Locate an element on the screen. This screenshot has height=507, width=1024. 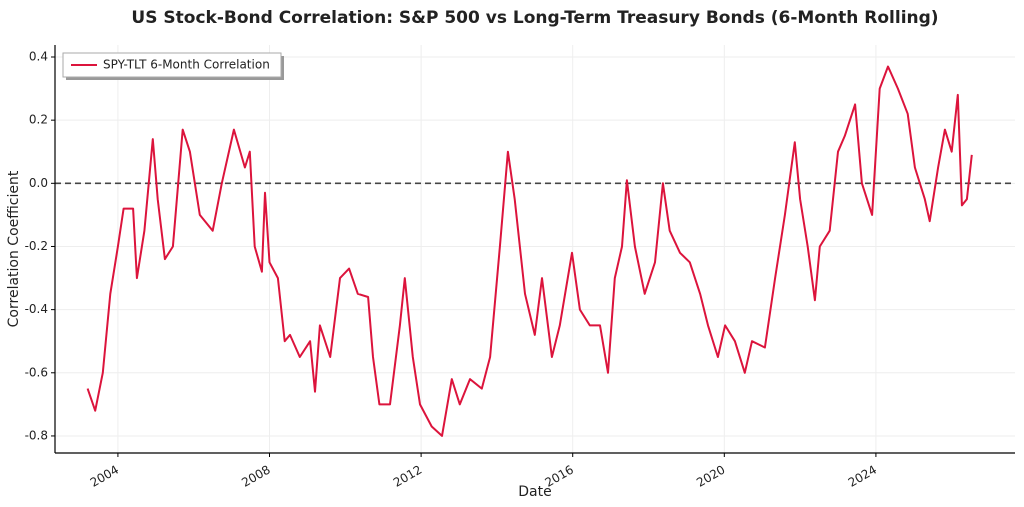
x-tick-label: 2008 is located at coordinates (255, 476).